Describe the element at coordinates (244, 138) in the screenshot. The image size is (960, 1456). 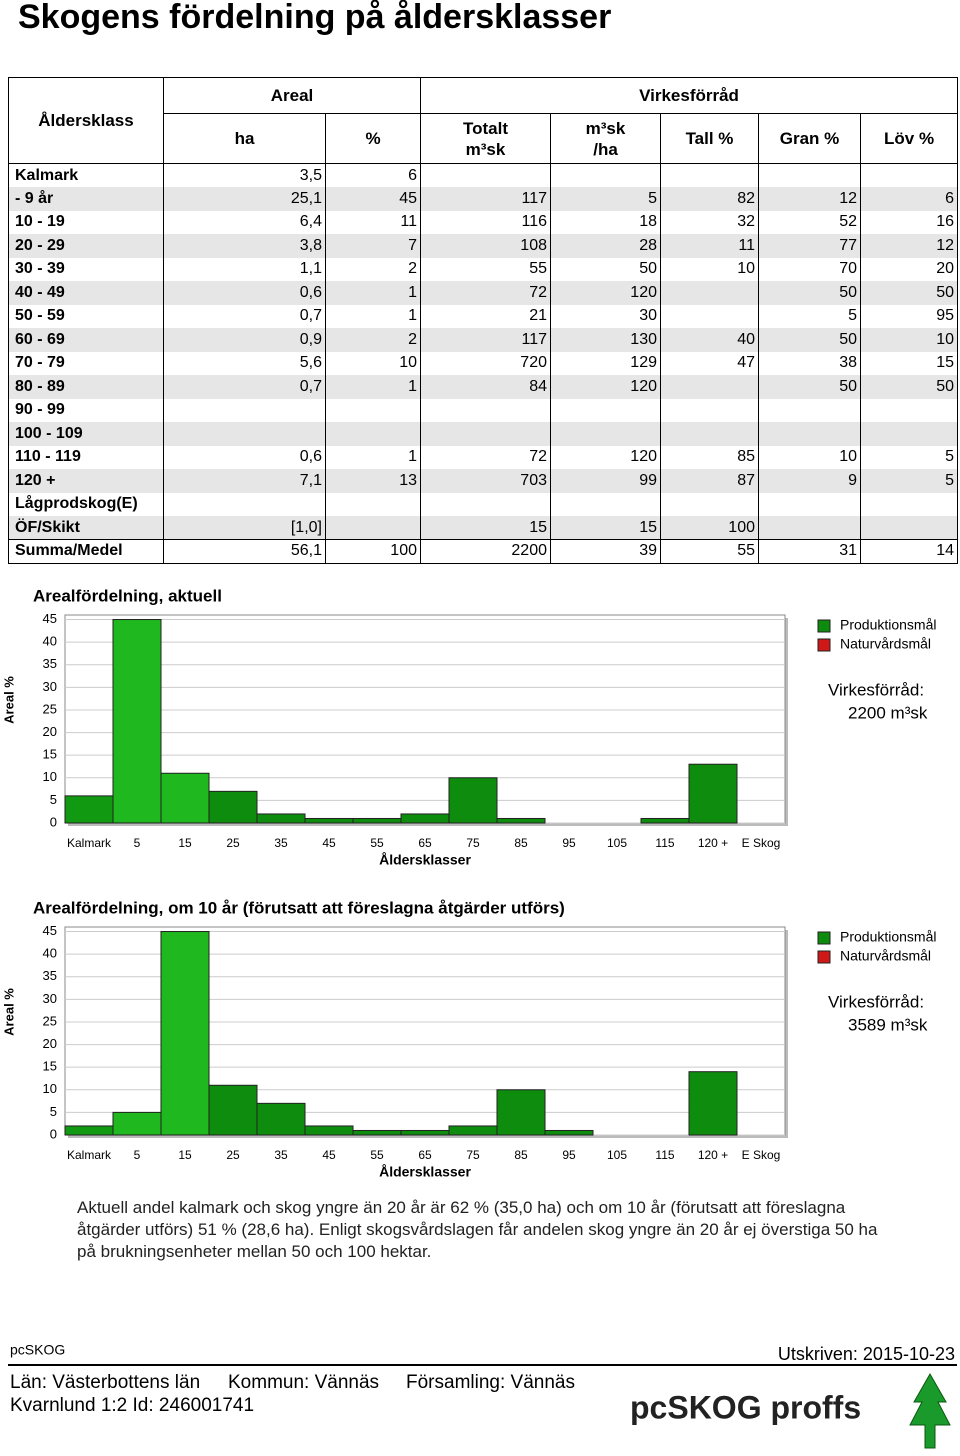
I see `header-cell: ha` at that location.